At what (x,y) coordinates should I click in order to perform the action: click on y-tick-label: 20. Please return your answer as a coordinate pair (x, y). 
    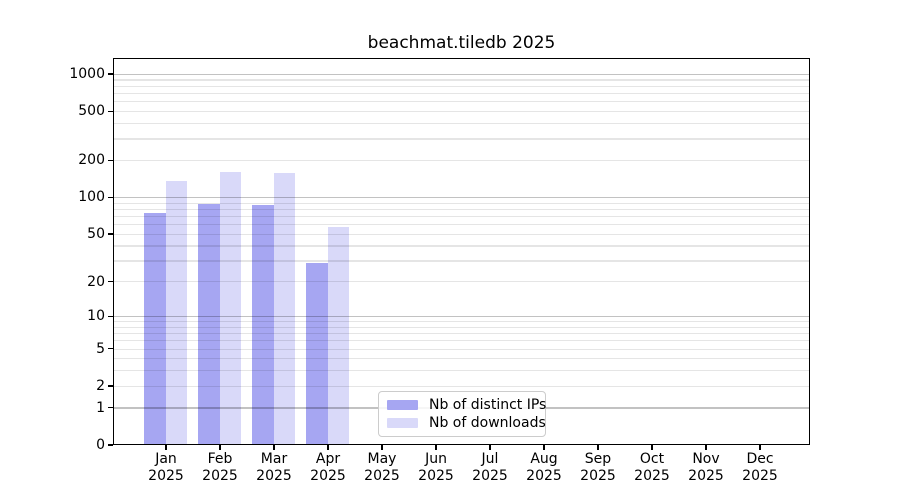
    Looking at the image, I should click on (96, 281).